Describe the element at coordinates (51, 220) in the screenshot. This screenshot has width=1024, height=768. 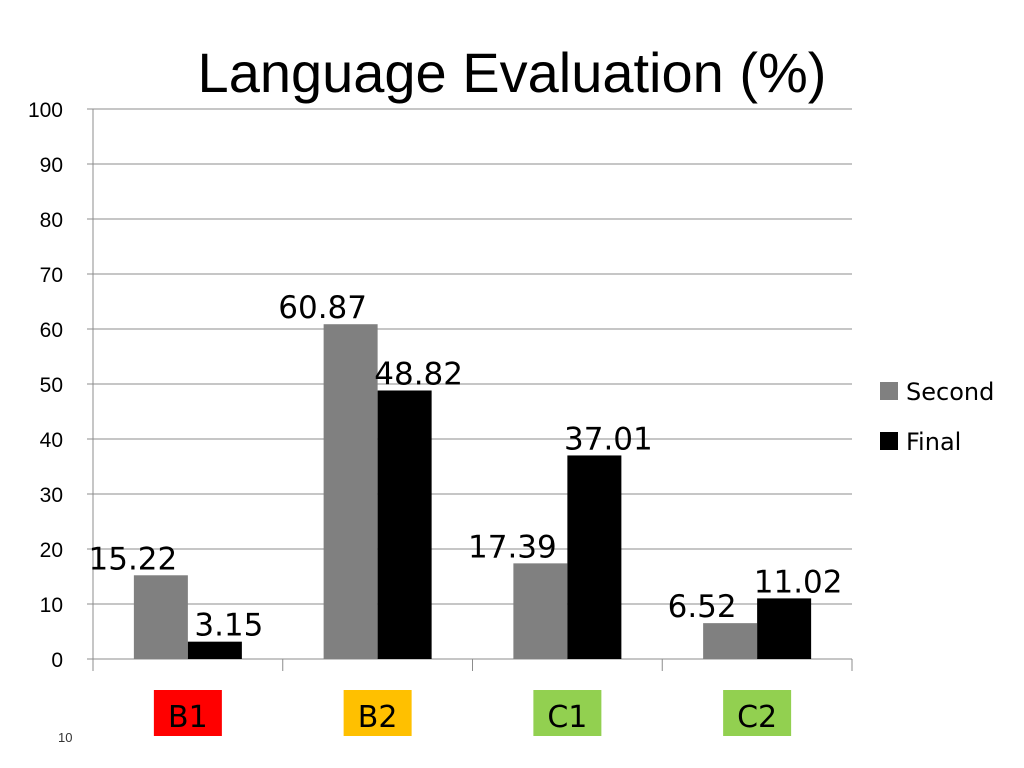
I see `y-tick-label: 80` at that location.